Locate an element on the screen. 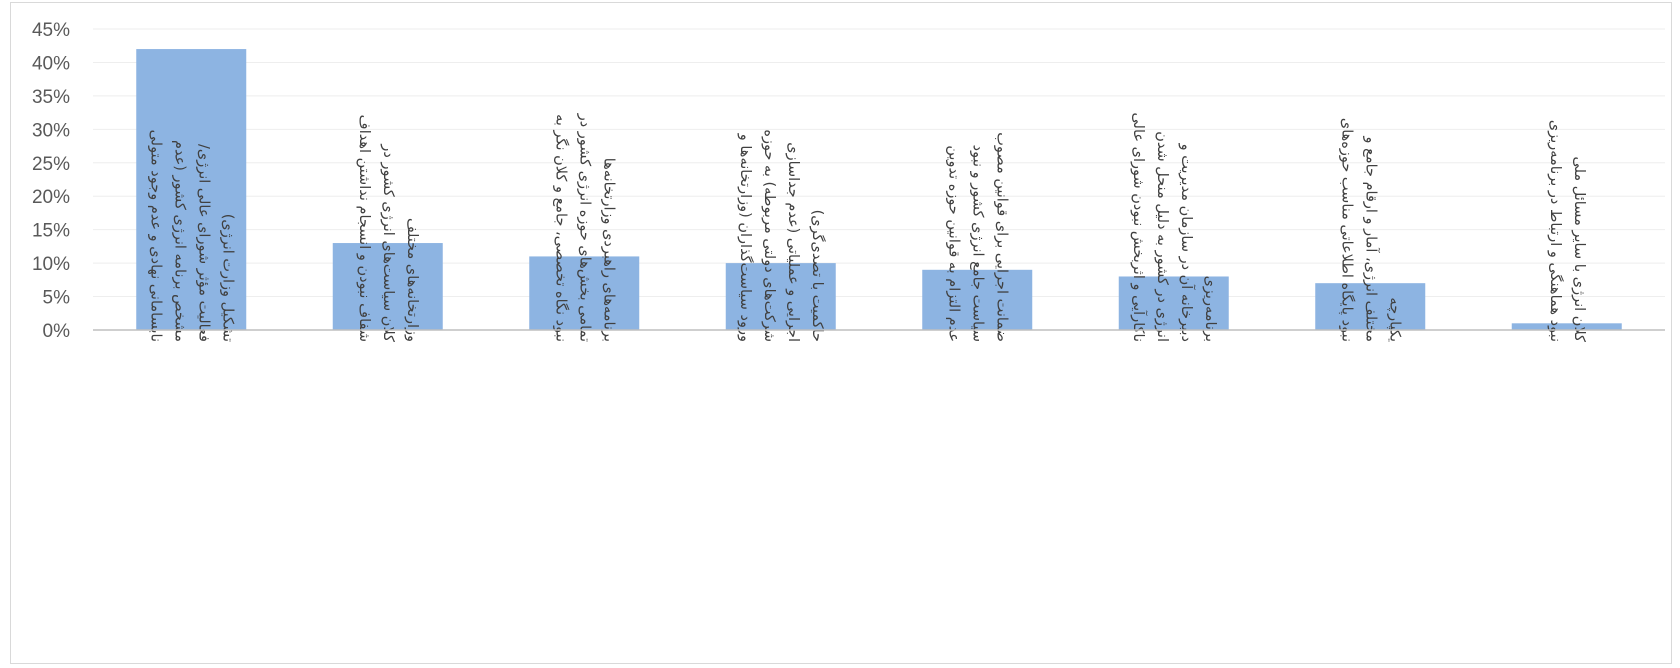 The image size is (1680, 668). category-label-line: نبود نگاه تخصصی، جامع و کلان نگر به is located at coordinates (560, 228).